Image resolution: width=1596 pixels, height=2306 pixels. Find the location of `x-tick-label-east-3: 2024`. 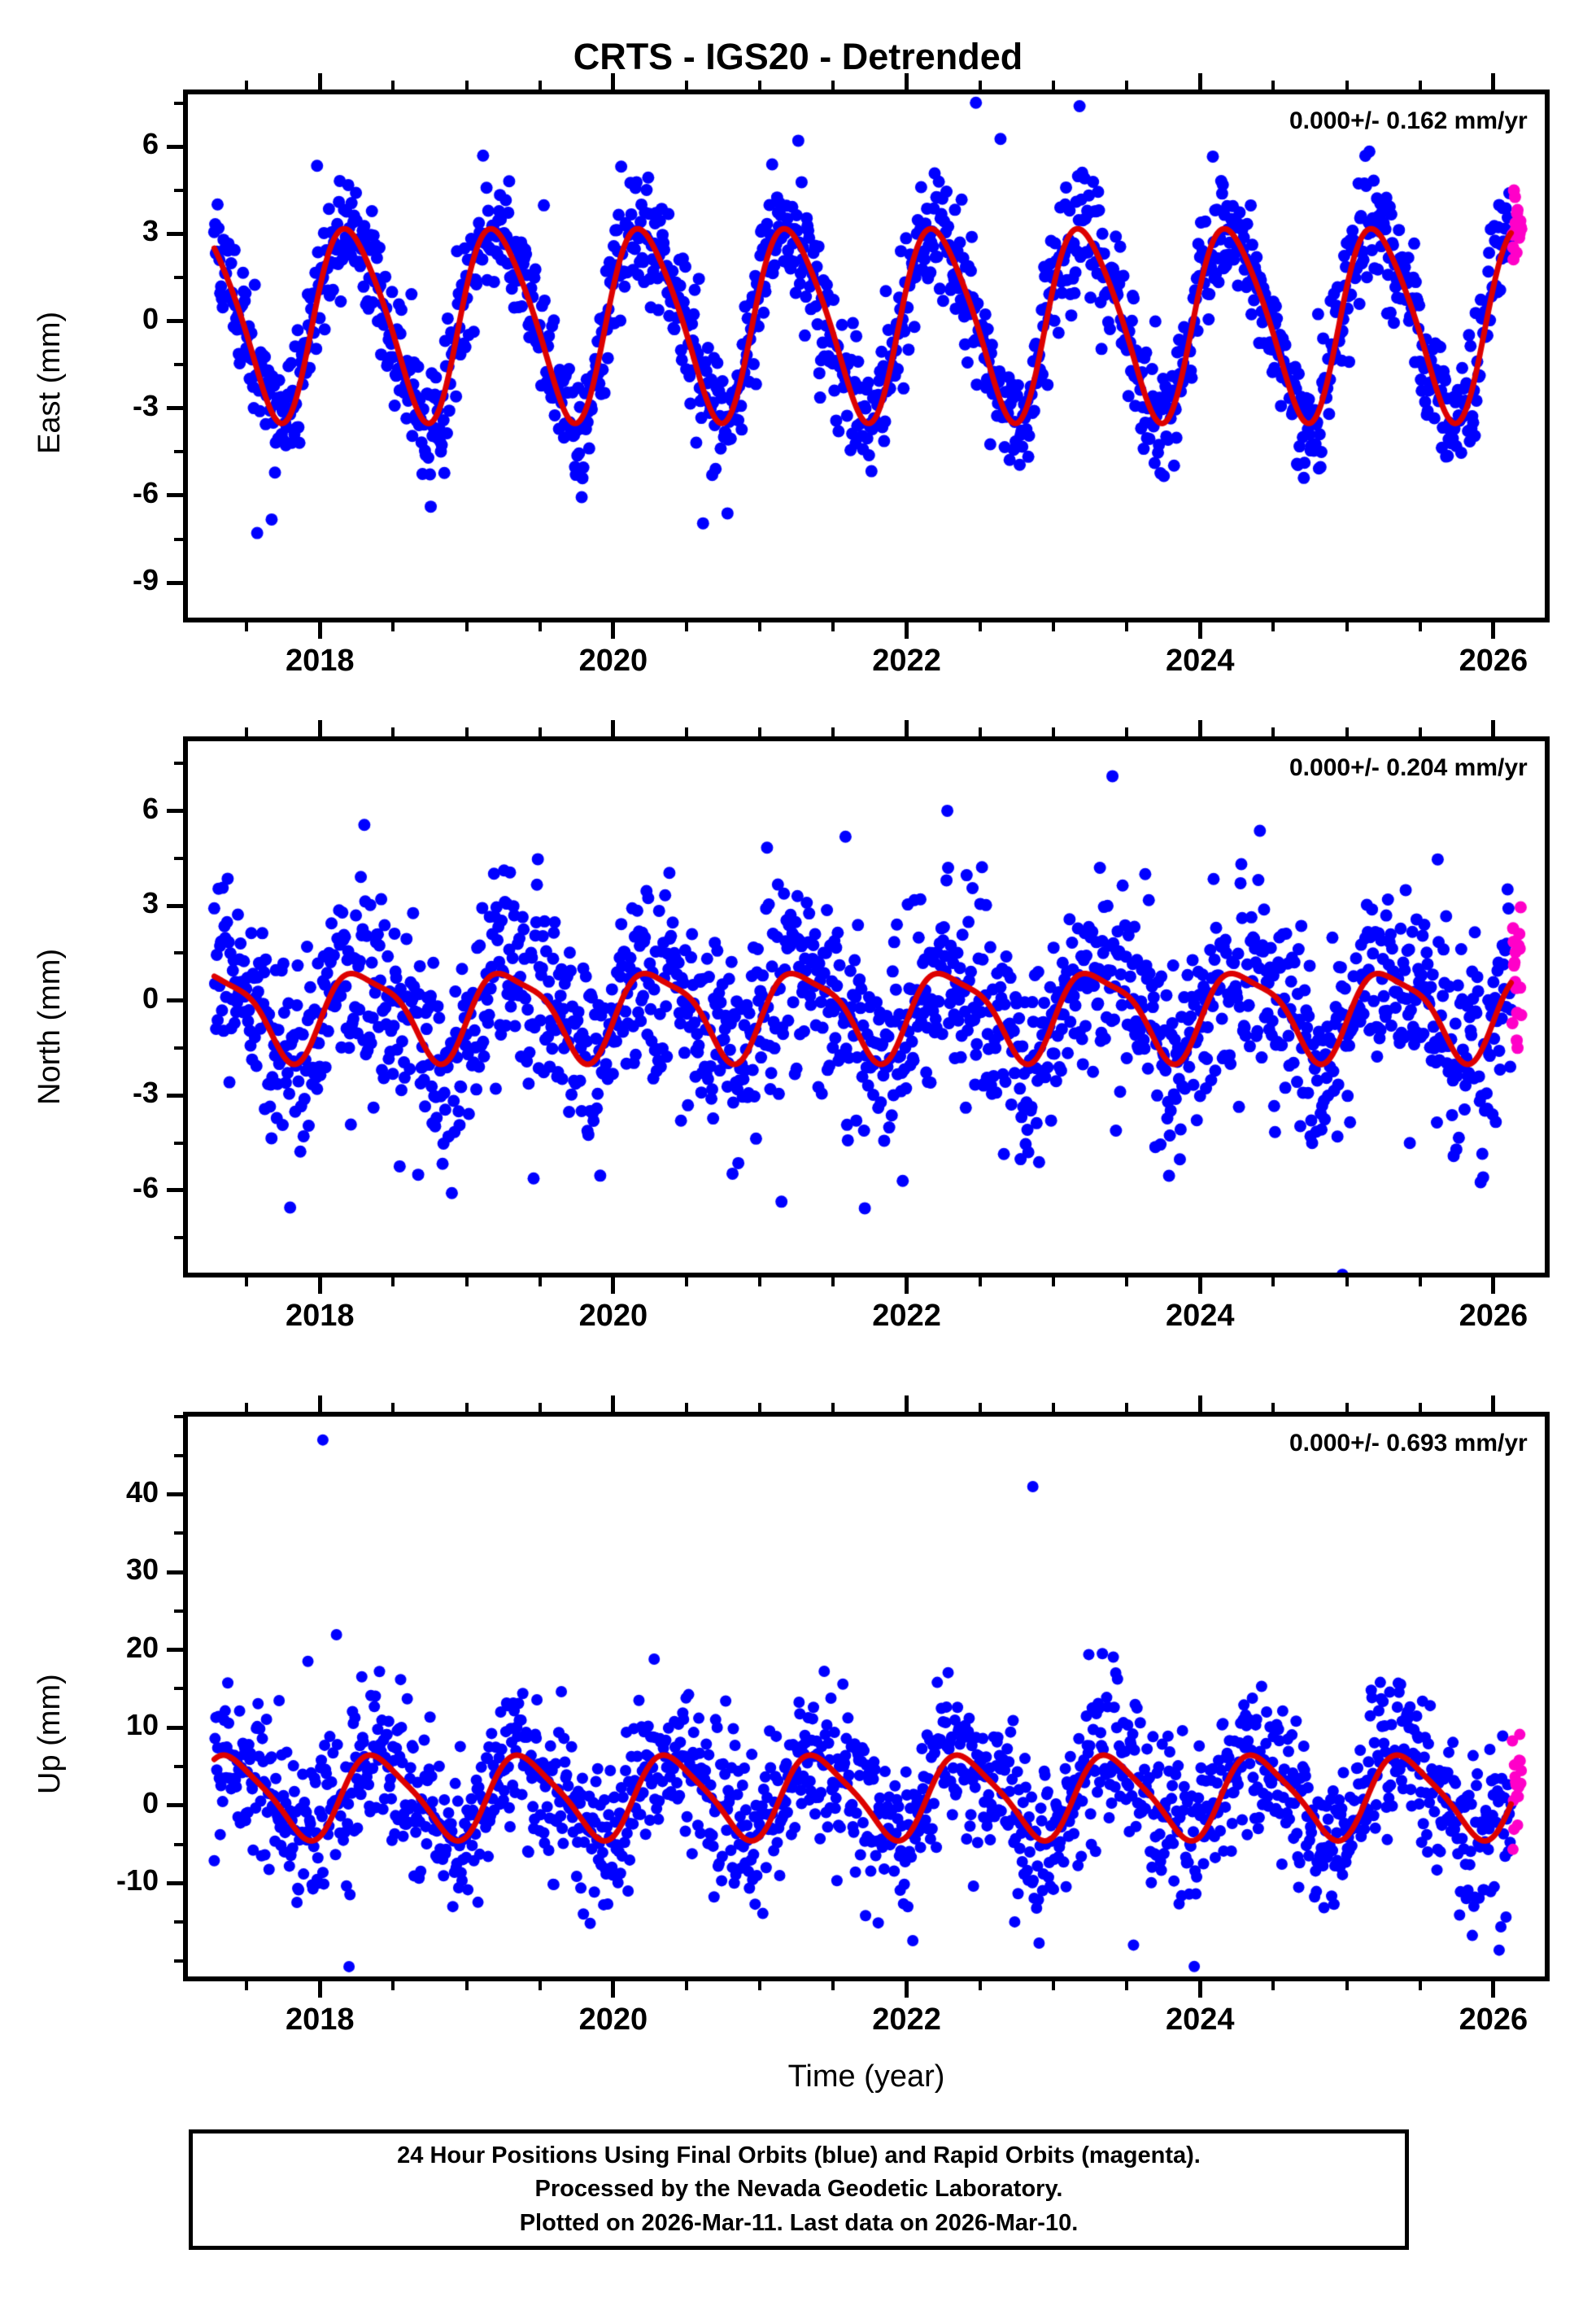

x-tick-label-east-3: 2024 is located at coordinates (1200, 661).